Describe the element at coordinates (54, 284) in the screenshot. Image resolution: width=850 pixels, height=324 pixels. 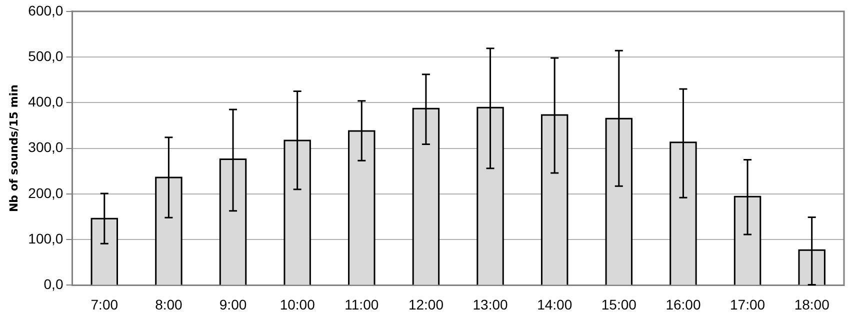
I see `y-tick-label: 0,0` at that location.